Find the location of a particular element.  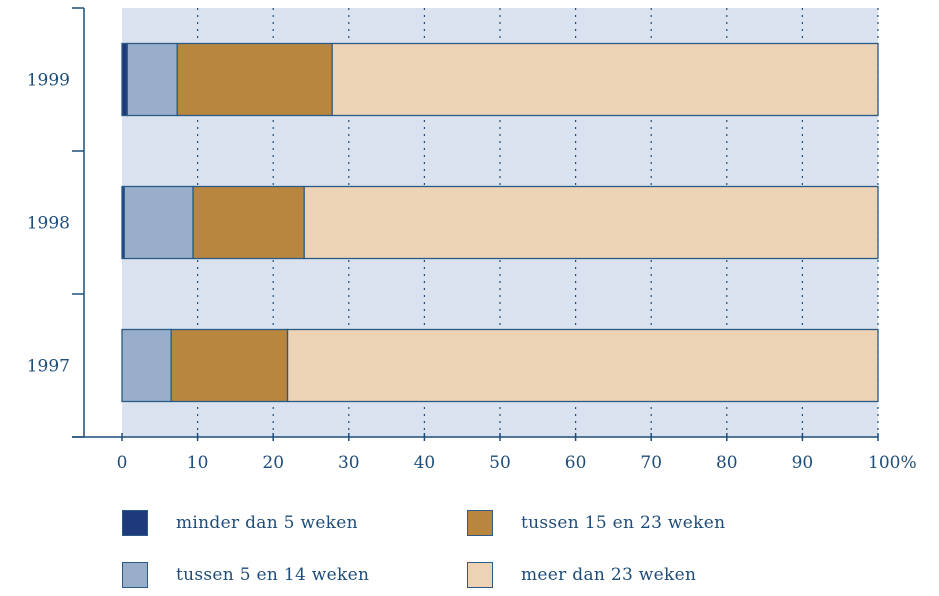

legend-item-meer-dan-23-weken: meer dan 23 weken is located at coordinates (581, 575).